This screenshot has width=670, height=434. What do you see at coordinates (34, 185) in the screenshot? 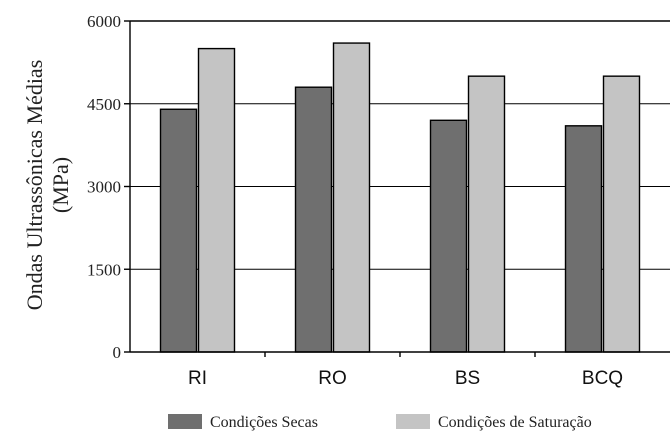
I see `y-axis-label: Ondas Ultrassônicas Médias` at bounding box center [34, 185].